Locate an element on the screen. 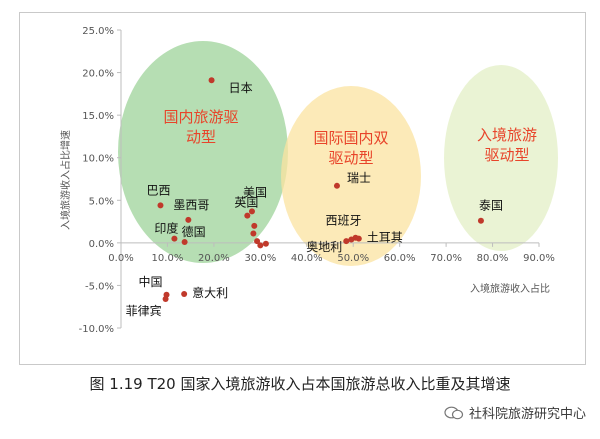  y-tick-label: 5.0% is located at coordinates (101, 201).